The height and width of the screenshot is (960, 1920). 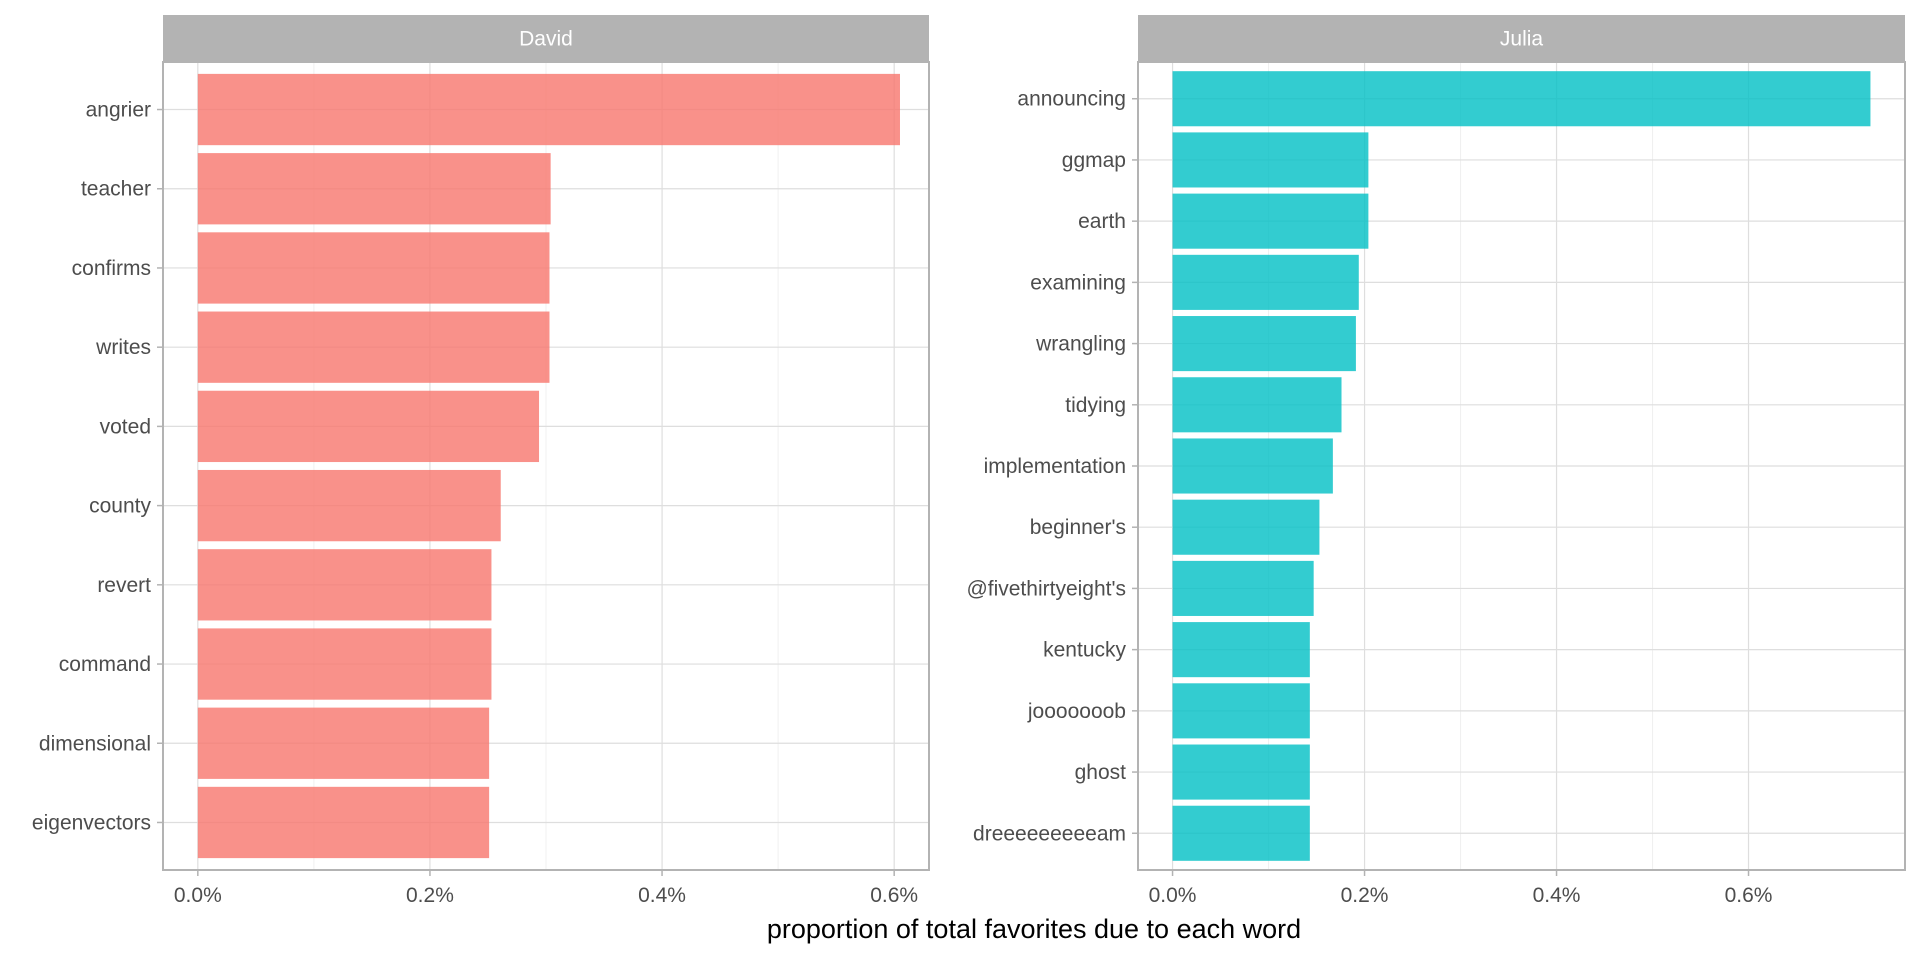 I want to click on facet-strip-label: Julia, so click(x=1522, y=39).